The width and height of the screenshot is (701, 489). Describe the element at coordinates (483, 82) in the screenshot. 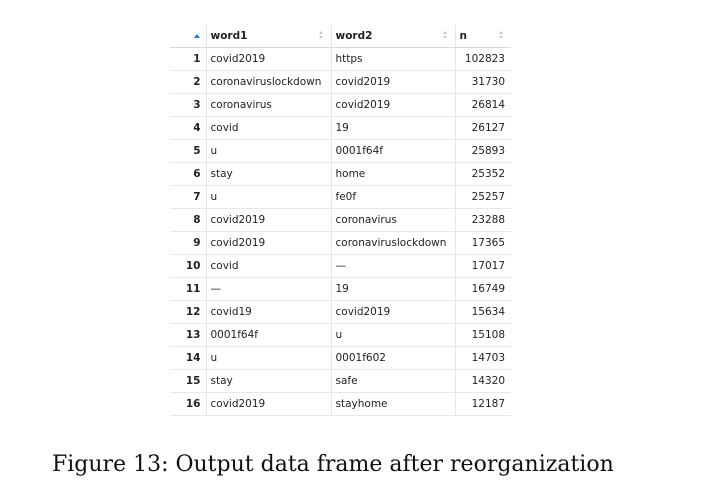

I see `n-cell: 31730` at that location.